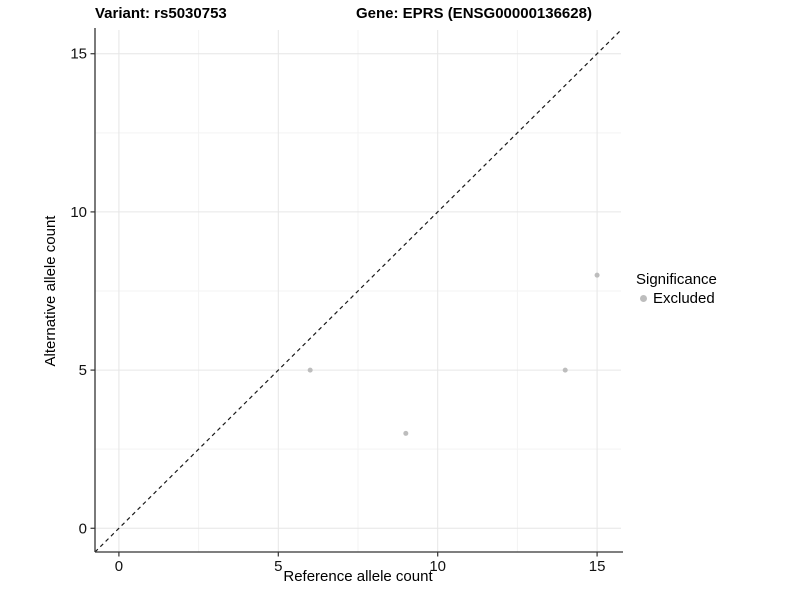 The height and width of the screenshot is (600, 800). What do you see at coordinates (676, 279) in the screenshot?
I see `legend-title: Significance` at bounding box center [676, 279].